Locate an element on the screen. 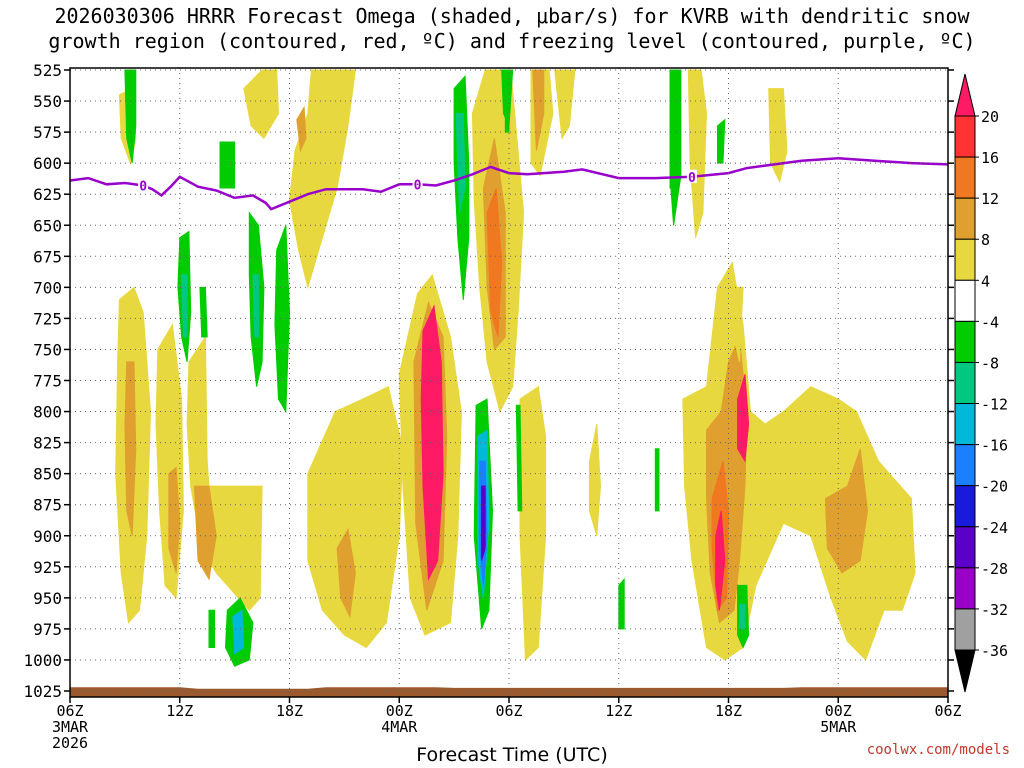 The width and height of the screenshot is (1024, 768). omega-region-ascent-top-3h is located at coordinates (261, 104).